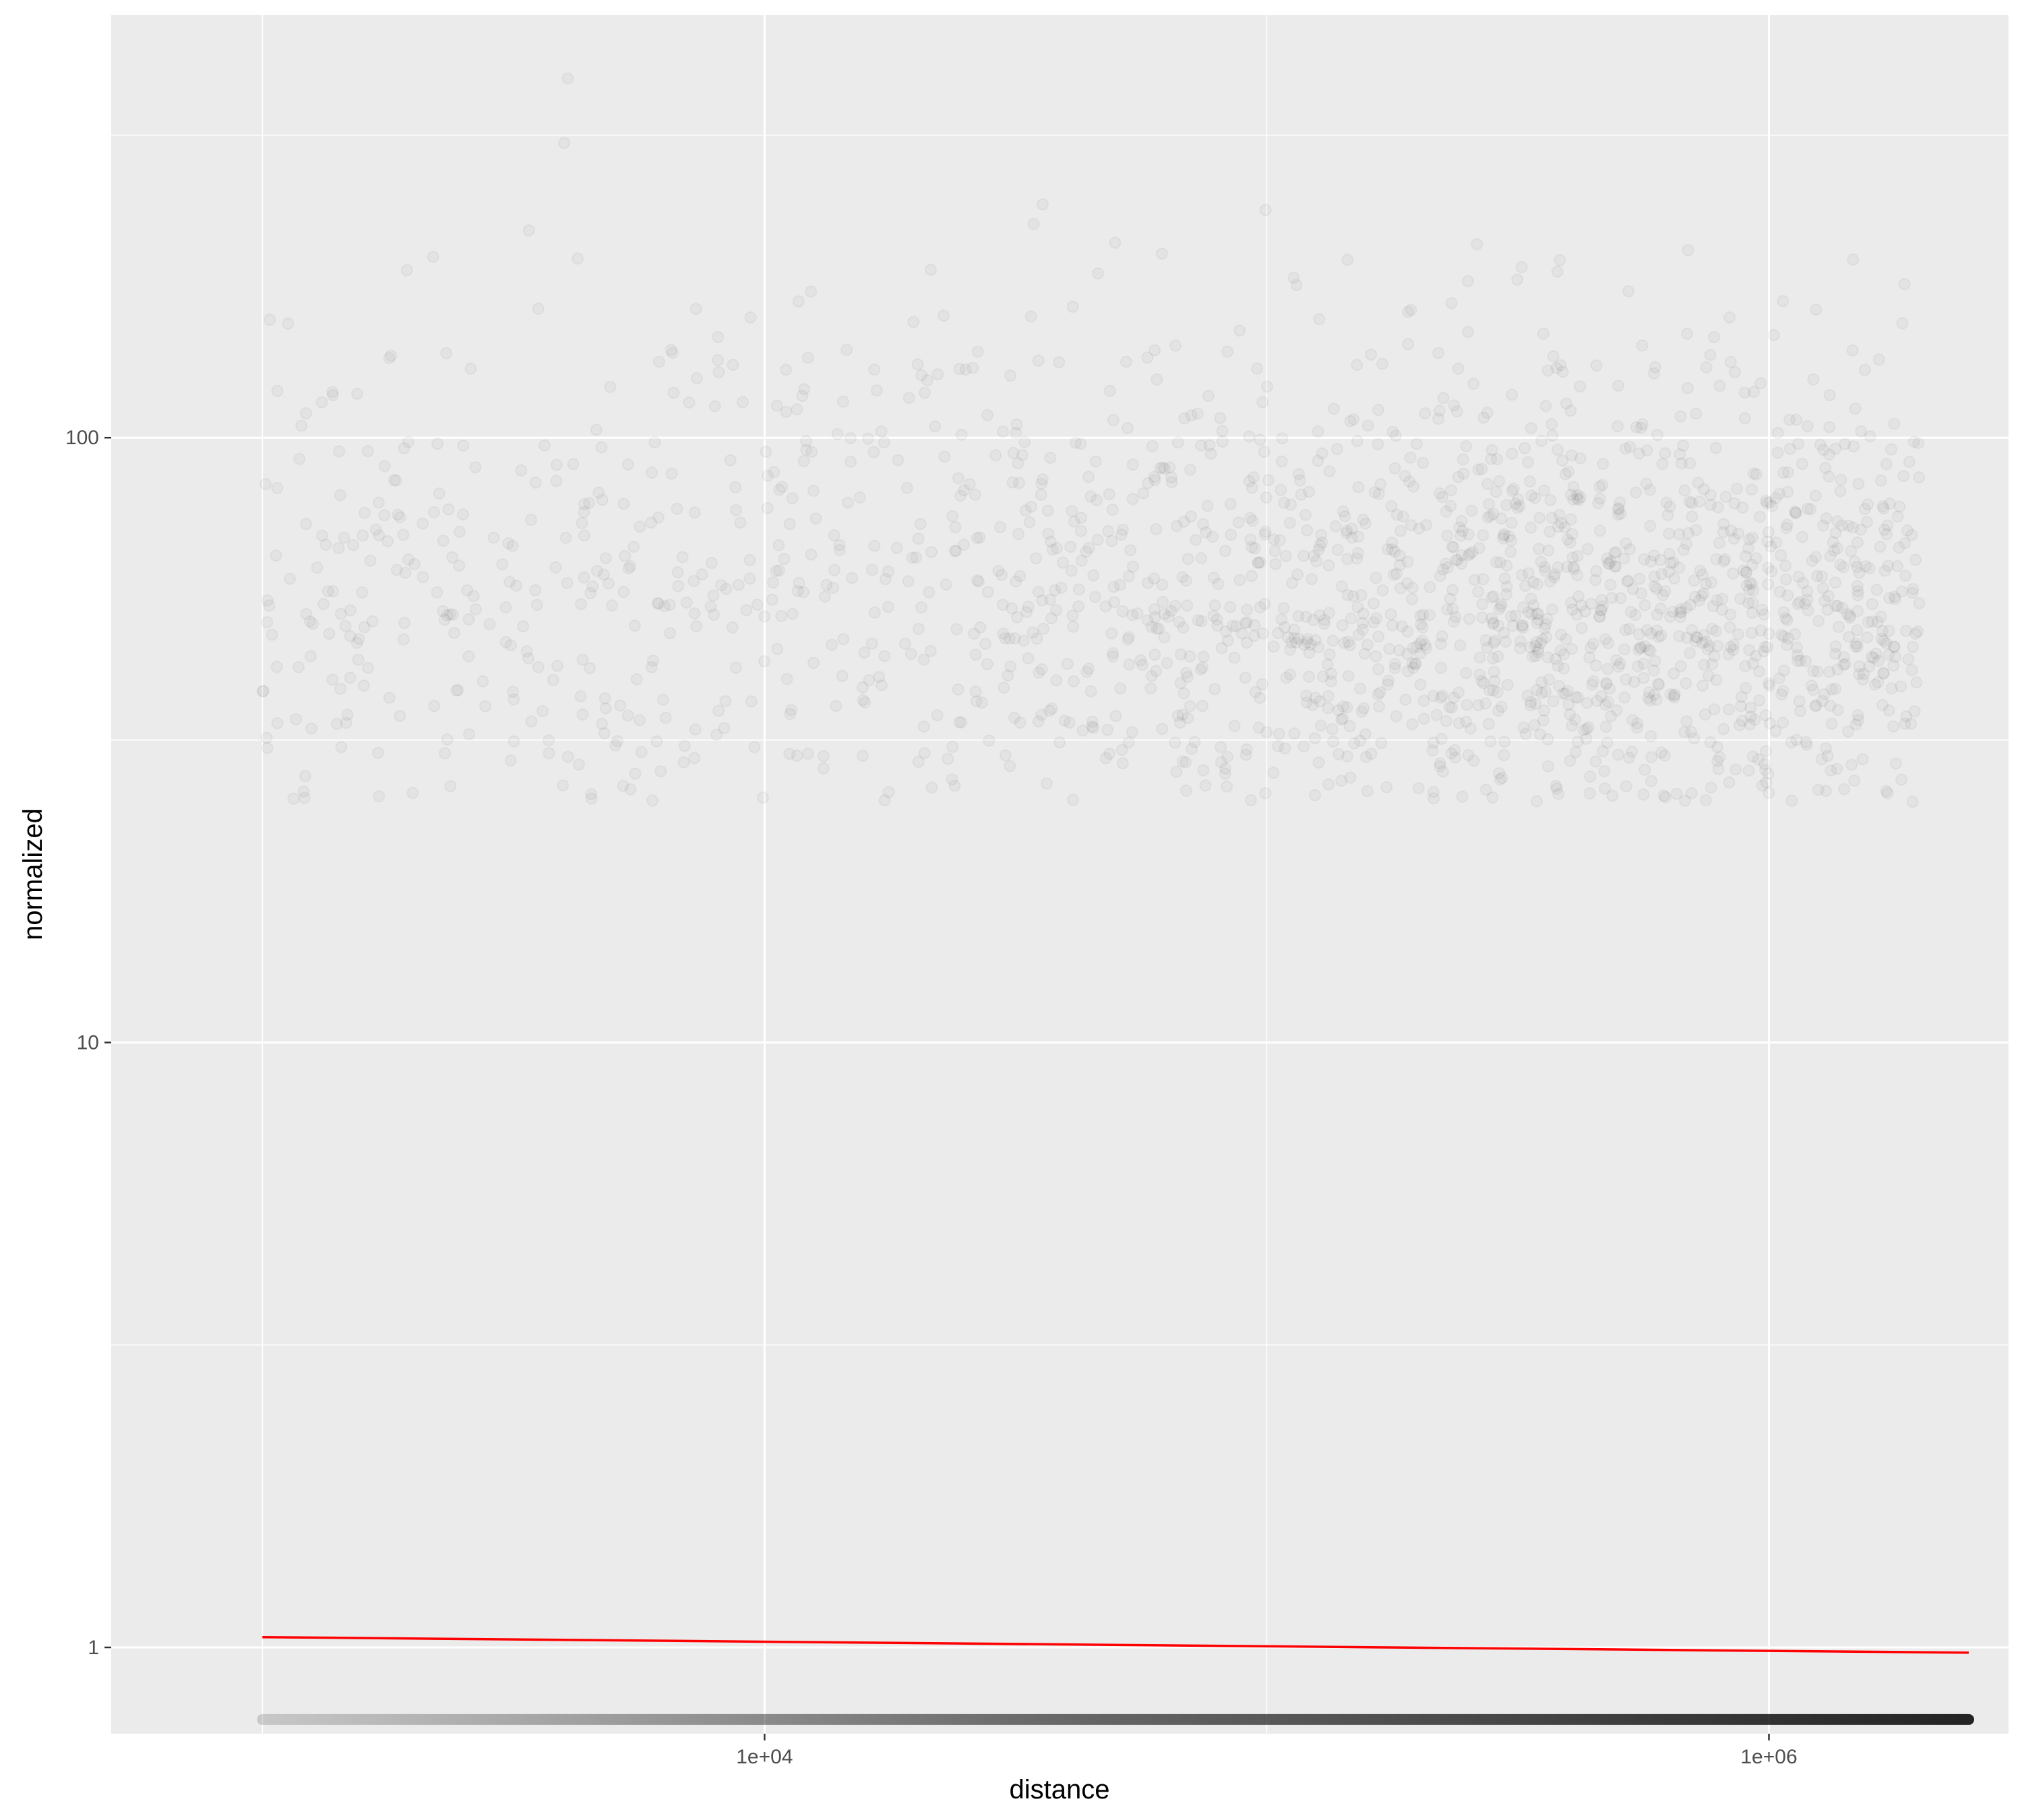 This screenshot has width=2022, height=1820. What do you see at coordinates (1410, 457) in the screenshot?
I see `scatter-point-1924` at bounding box center [1410, 457].